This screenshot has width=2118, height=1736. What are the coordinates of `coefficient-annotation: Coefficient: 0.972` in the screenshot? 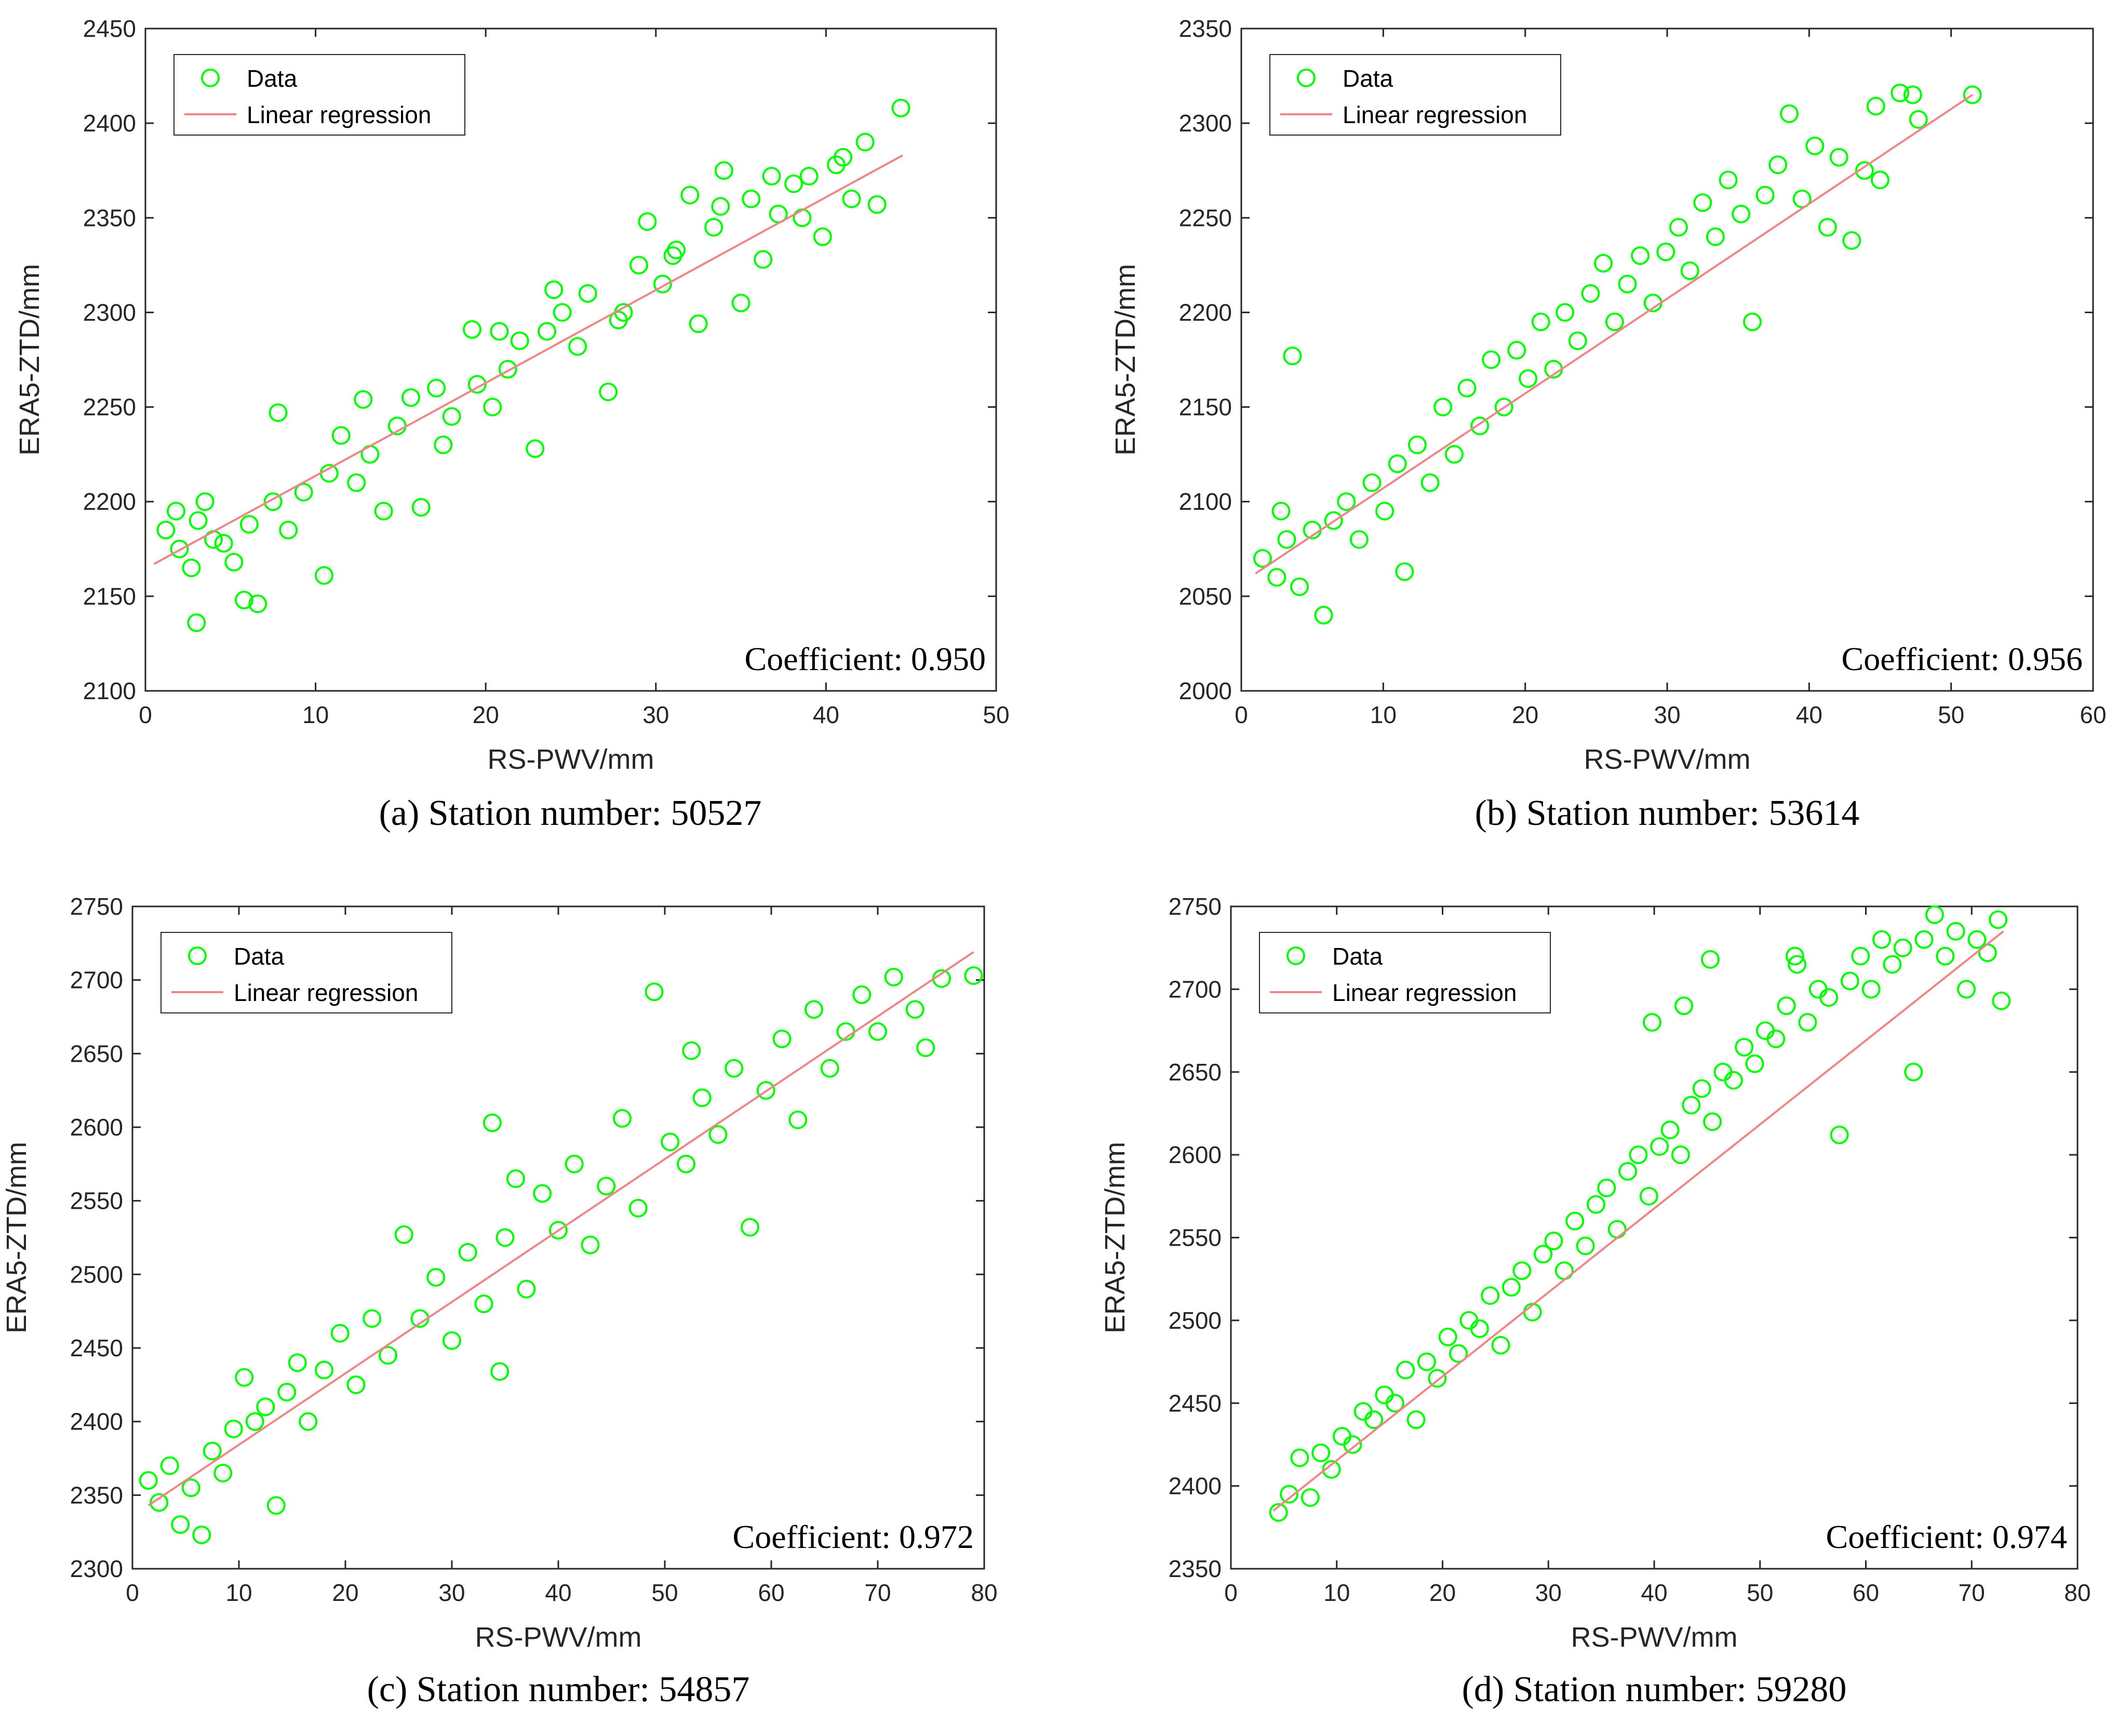 It's located at (853, 1536).